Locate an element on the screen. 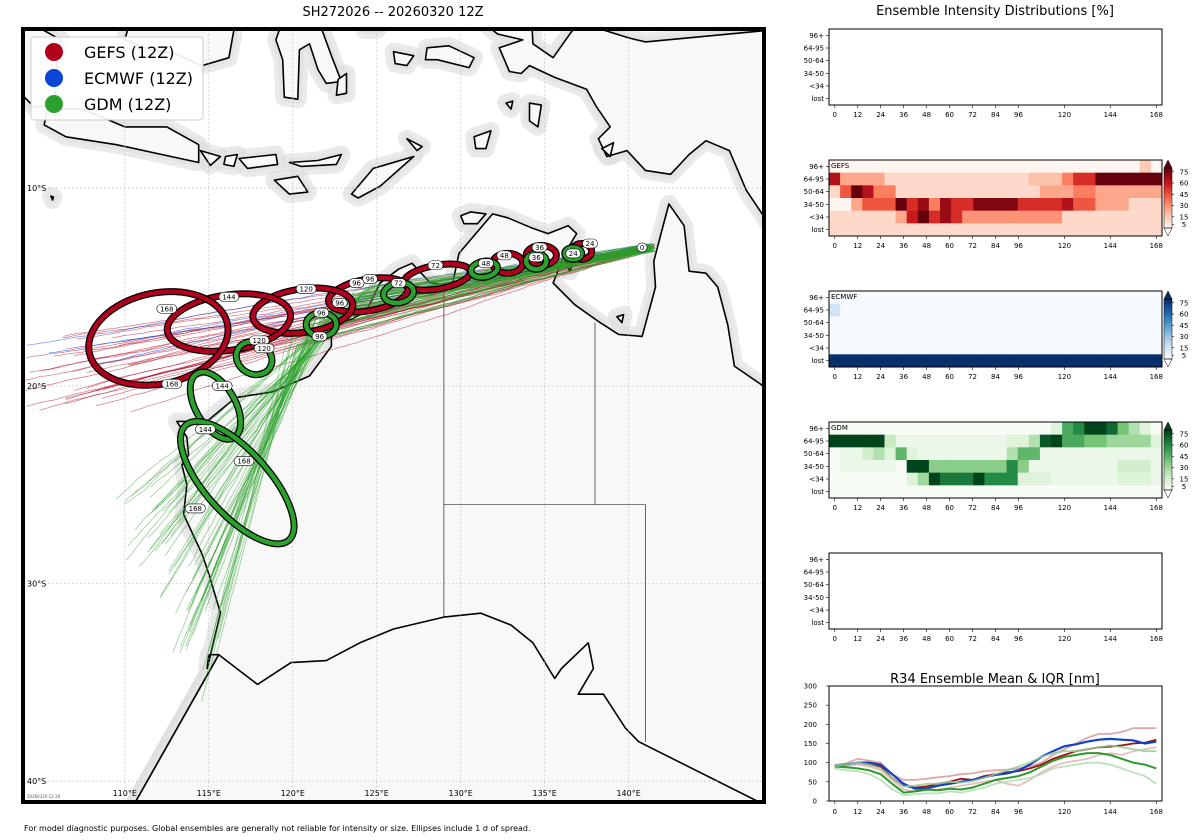 The width and height of the screenshot is (1200, 840). x-tick-label: 0 is located at coordinates (835, 639).